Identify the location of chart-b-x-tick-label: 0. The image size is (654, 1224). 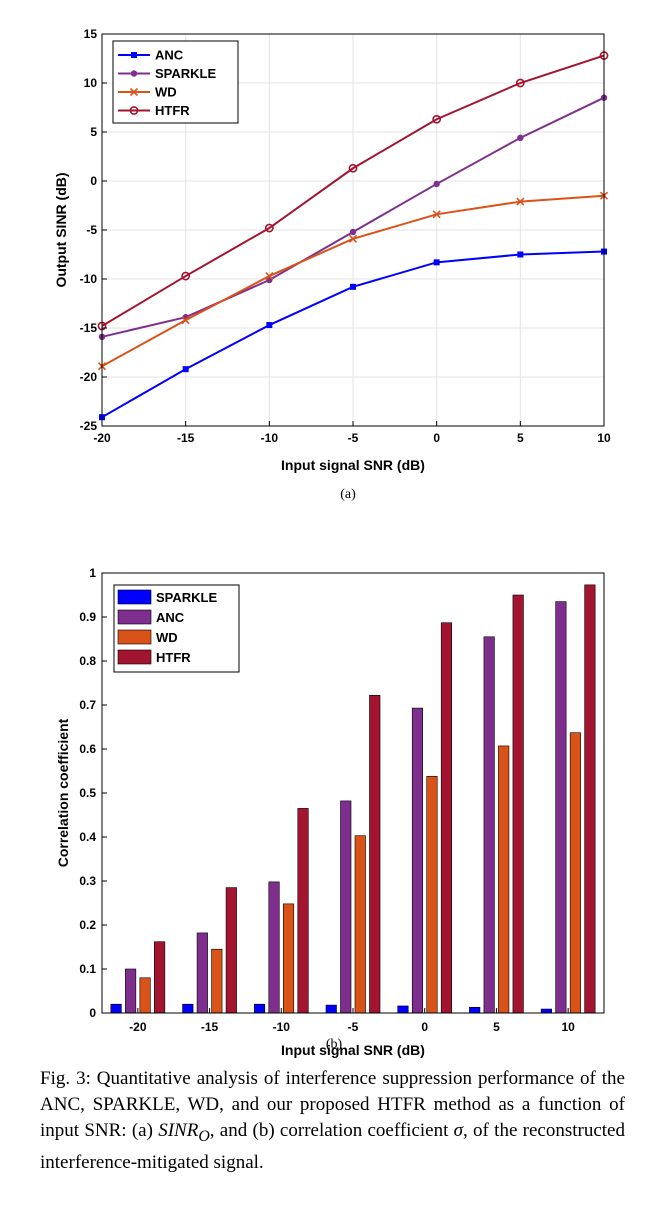
(424, 1027).